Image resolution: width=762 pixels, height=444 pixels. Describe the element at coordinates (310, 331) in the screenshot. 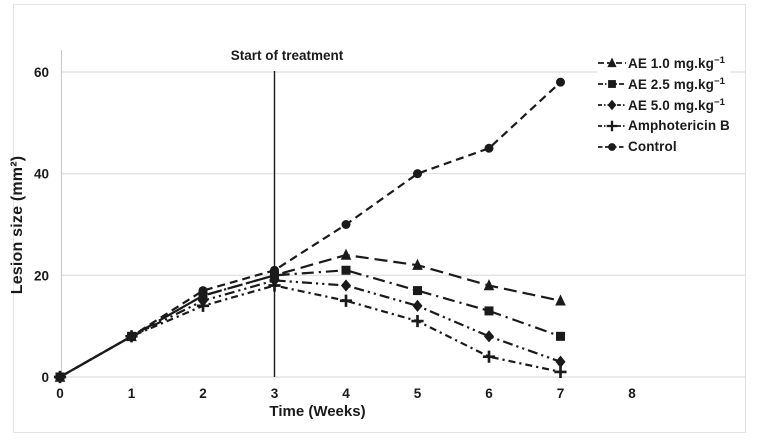

I see `series-line-amphotericin-b` at that location.